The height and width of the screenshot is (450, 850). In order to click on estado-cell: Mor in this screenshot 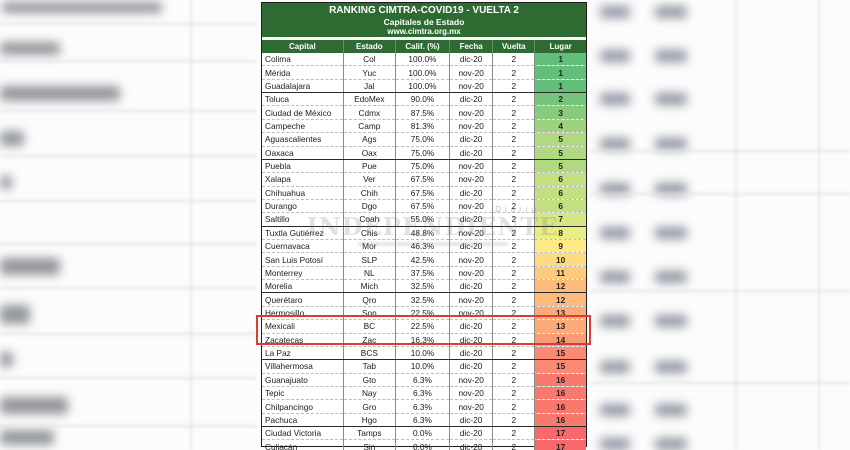, I will do `click(369, 246)`.